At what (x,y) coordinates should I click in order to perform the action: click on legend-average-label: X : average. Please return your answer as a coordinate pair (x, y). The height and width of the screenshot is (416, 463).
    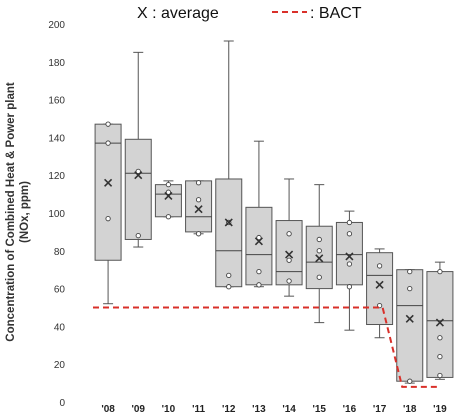
    Looking at the image, I should click on (178, 13).